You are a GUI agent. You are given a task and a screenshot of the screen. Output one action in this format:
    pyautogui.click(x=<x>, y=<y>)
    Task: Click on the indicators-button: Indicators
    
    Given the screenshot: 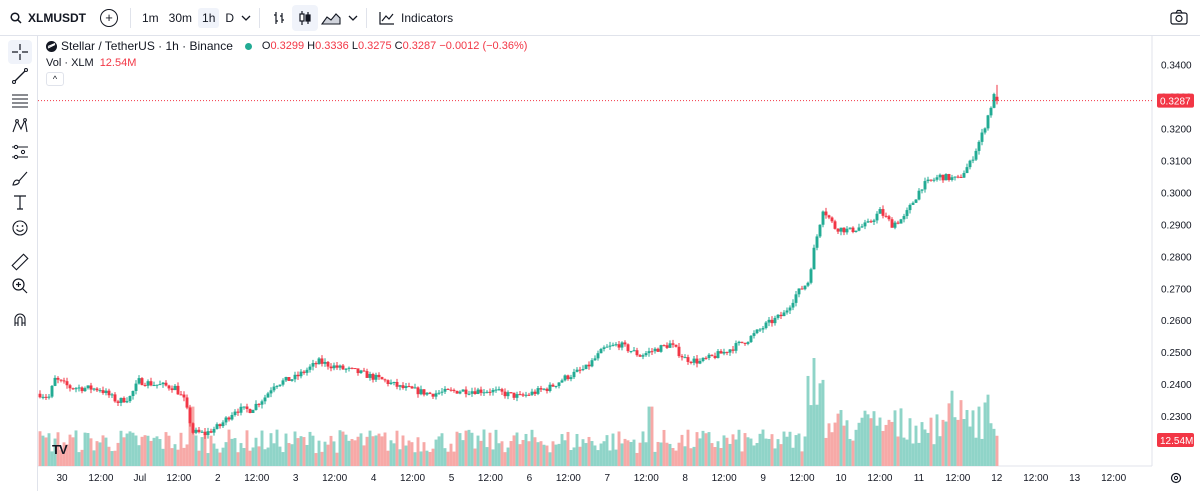 What is the action you would take?
    pyautogui.click(x=416, y=18)
    